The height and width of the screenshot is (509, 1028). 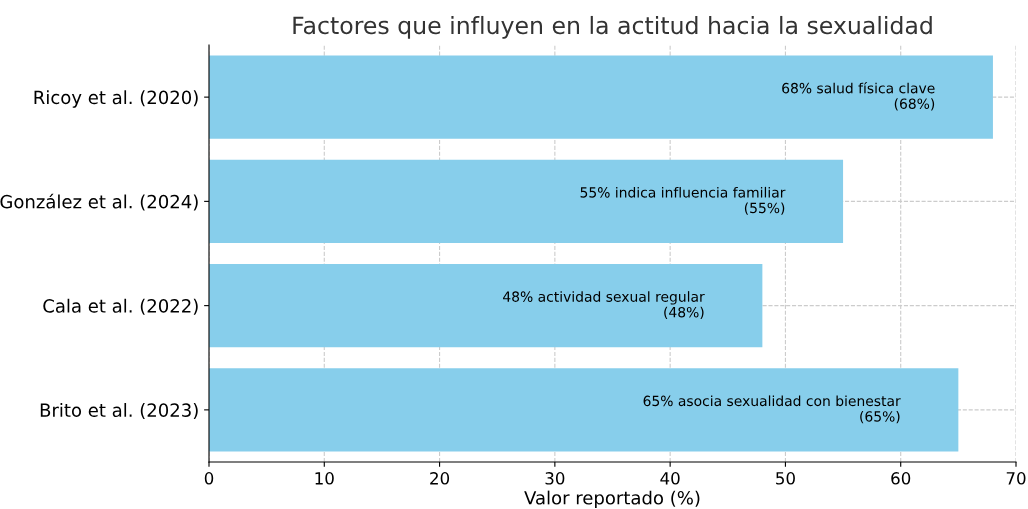 I want to click on x-axis-title: Valor reportado (%), so click(x=612, y=499).